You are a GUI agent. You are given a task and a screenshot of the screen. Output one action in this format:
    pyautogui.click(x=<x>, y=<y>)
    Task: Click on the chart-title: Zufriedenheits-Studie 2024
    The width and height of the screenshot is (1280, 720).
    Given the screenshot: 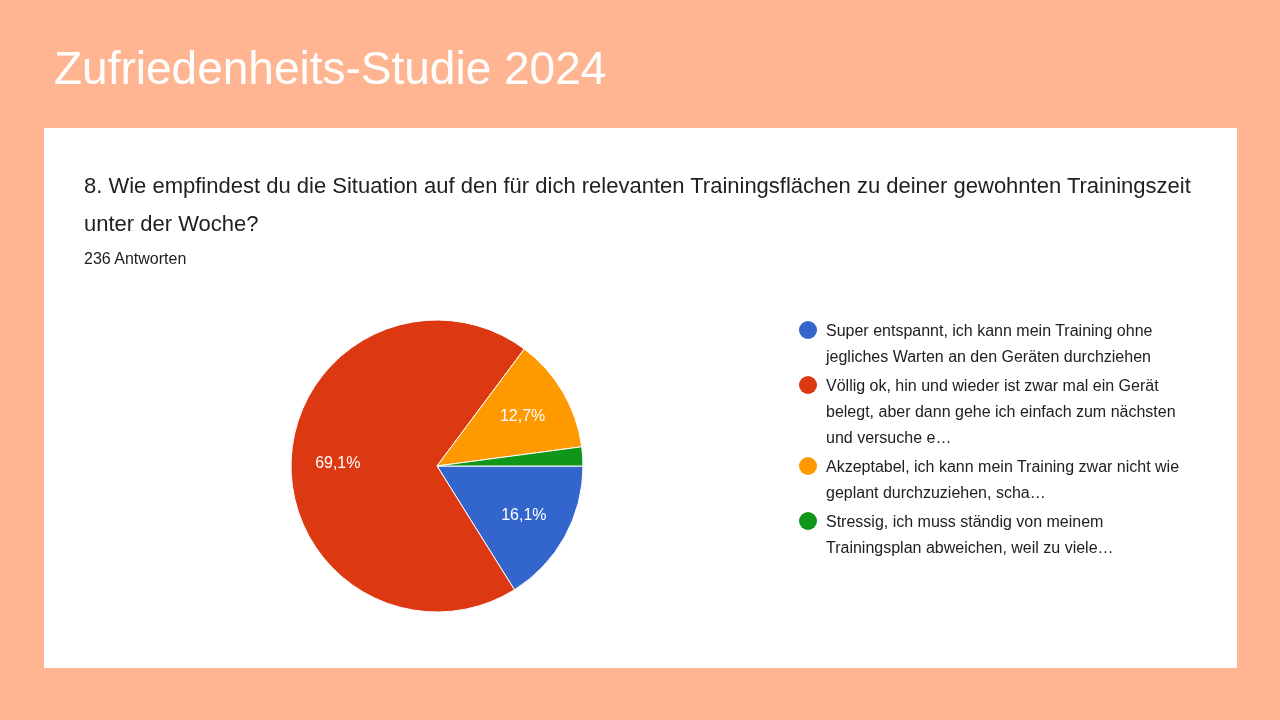 What is the action you would take?
    pyautogui.click(x=330, y=68)
    